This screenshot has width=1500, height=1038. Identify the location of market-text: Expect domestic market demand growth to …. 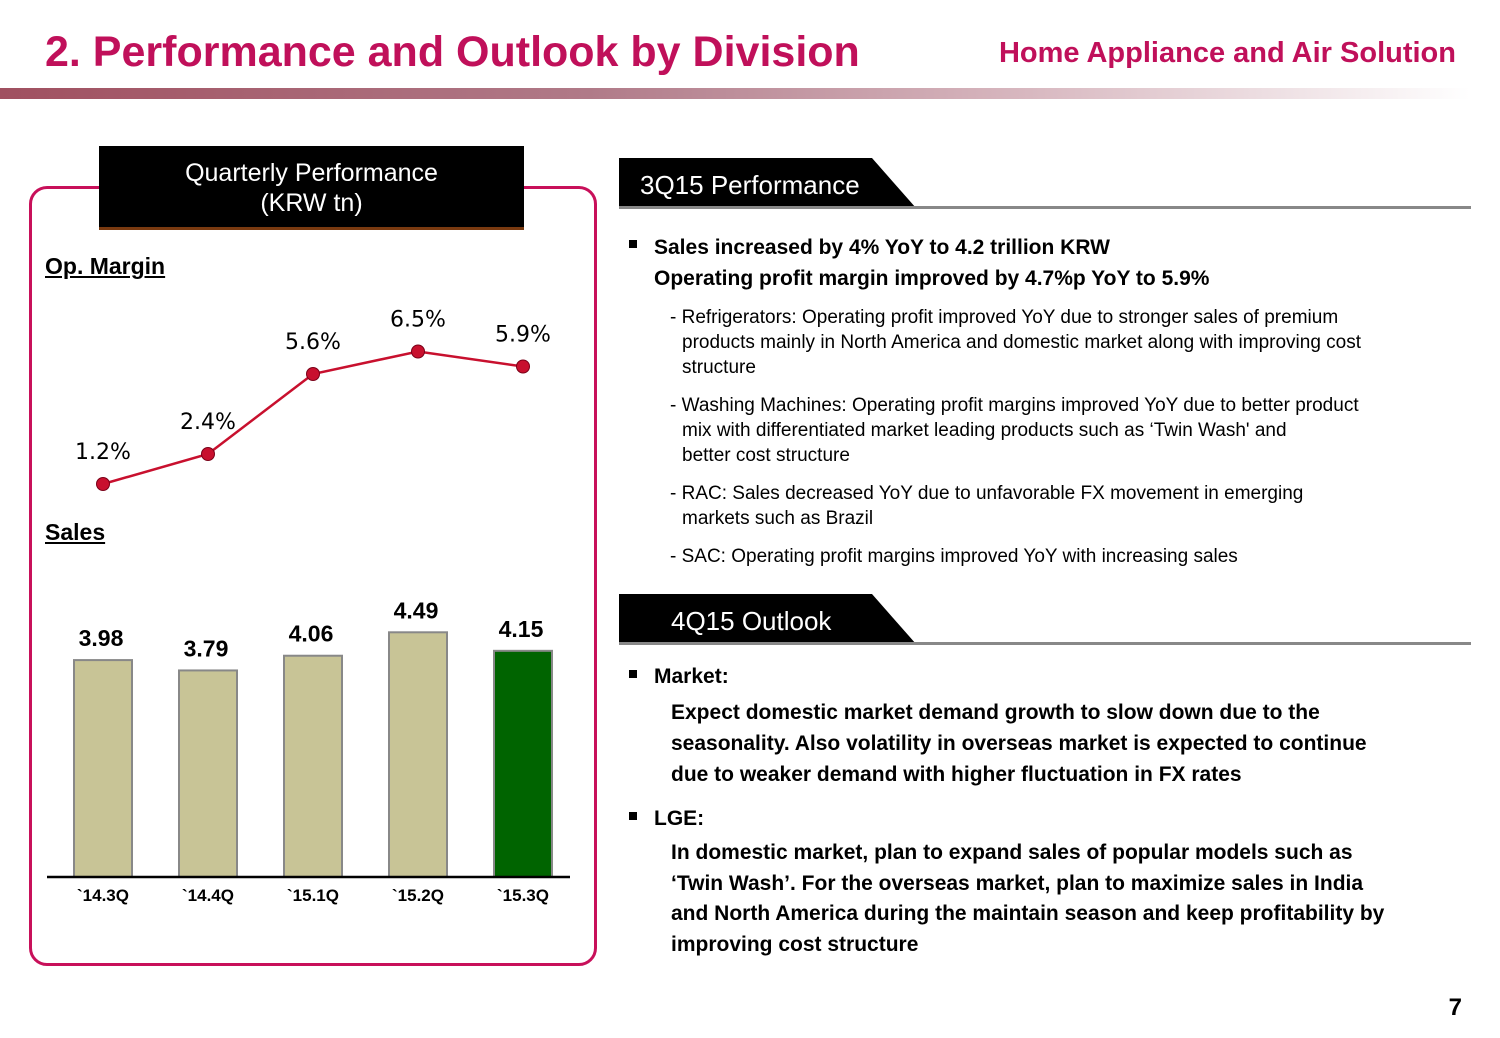
(1019, 743).